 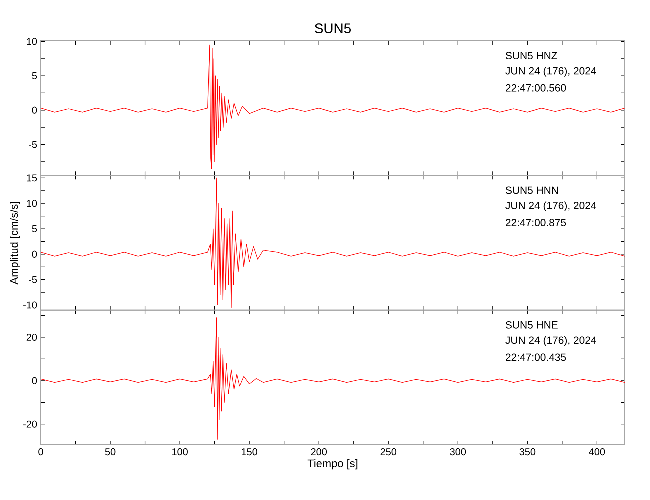 What do you see at coordinates (528, 452) in the screenshot?
I see `x-tick-label: 350` at bounding box center [528, 452].